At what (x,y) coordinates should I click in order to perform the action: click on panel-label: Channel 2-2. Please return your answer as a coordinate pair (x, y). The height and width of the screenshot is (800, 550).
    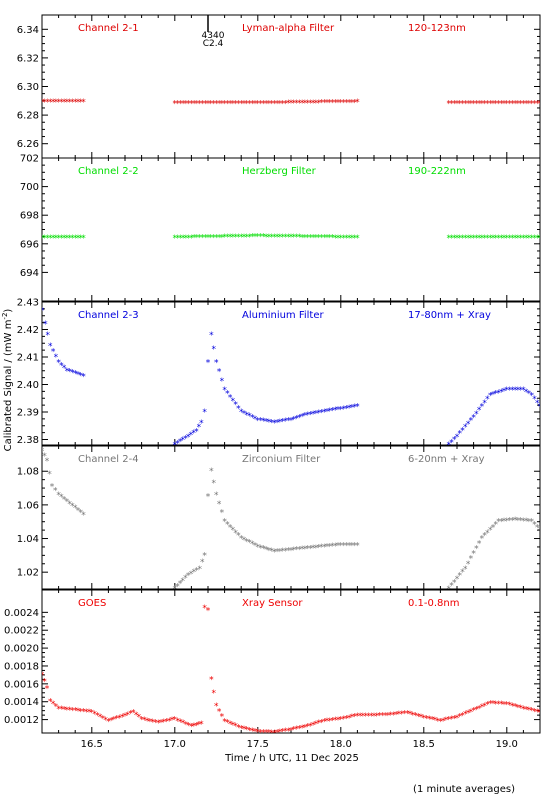
    Looking at the image, I should click on (108, 171).